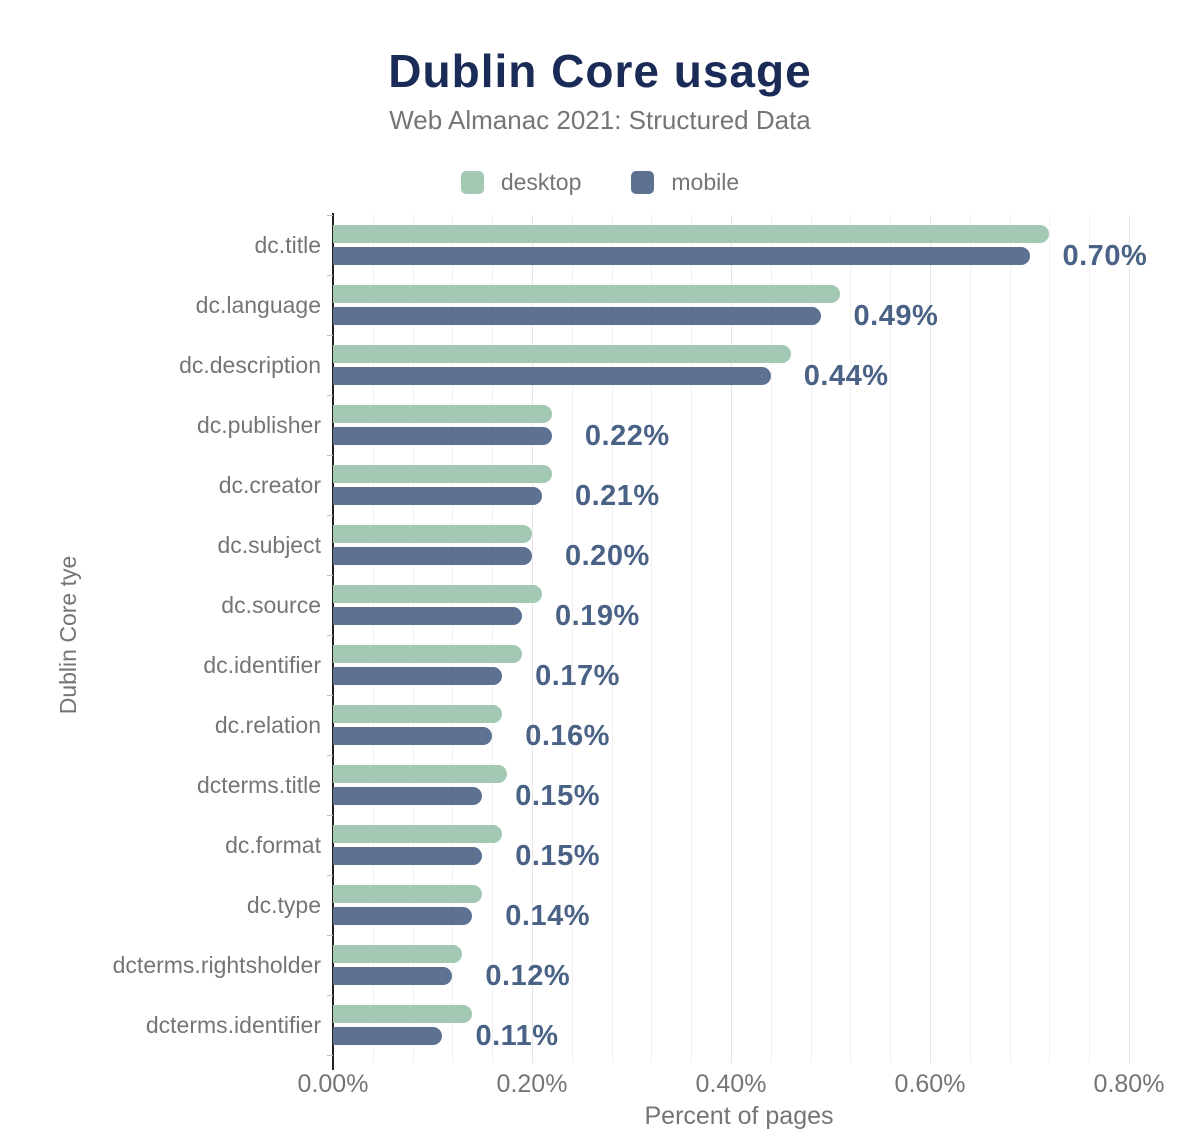 The width and height of the screenshot is (1200, 1148). I want to click on value-label: 0.15%, so click(557, 856).